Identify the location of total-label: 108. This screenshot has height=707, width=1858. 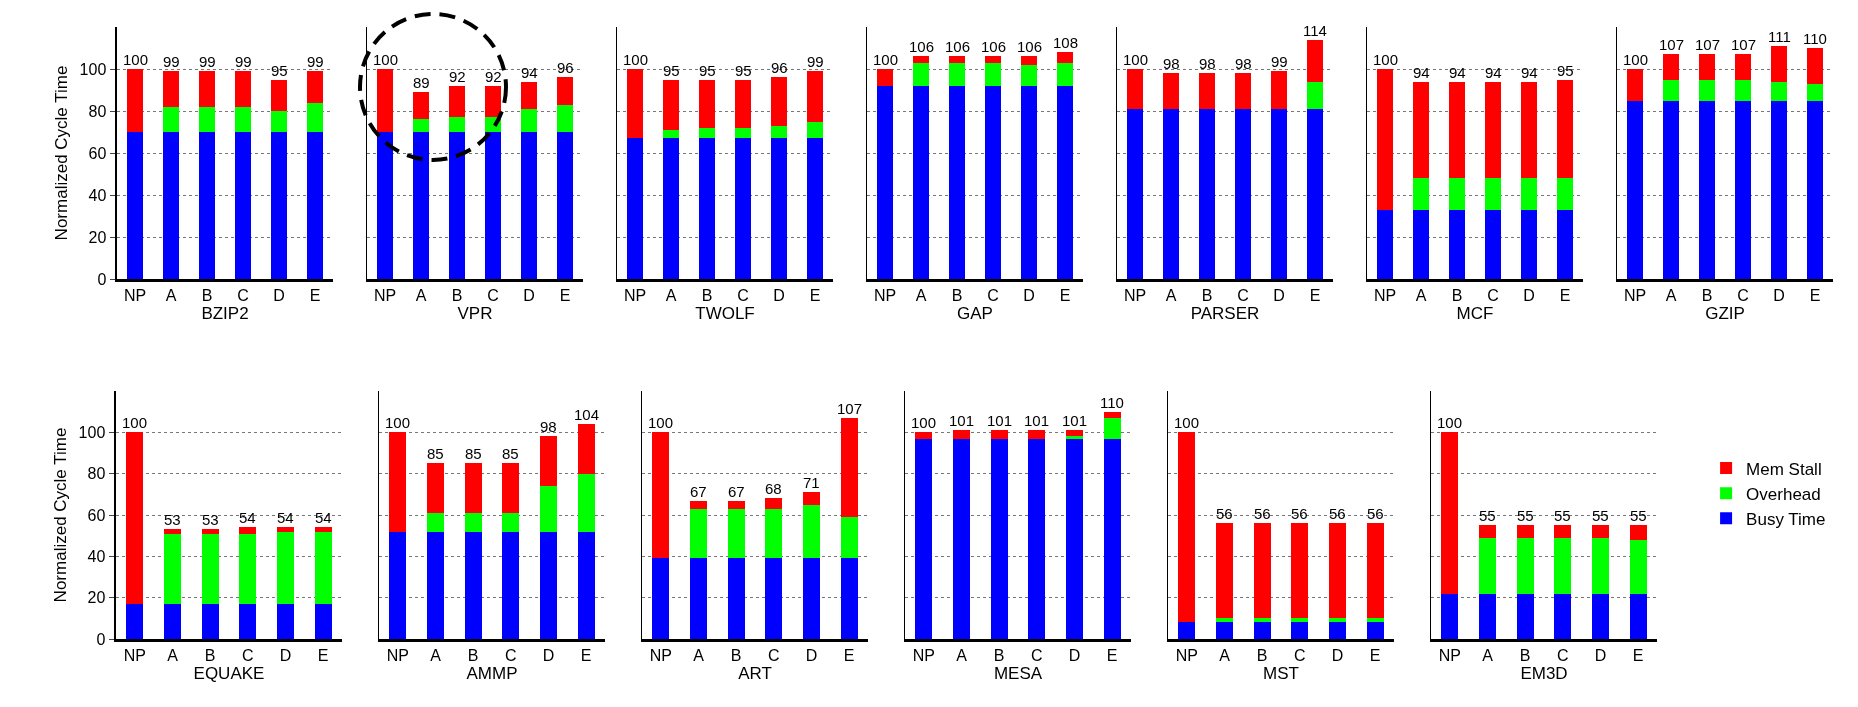
(1066, 42).